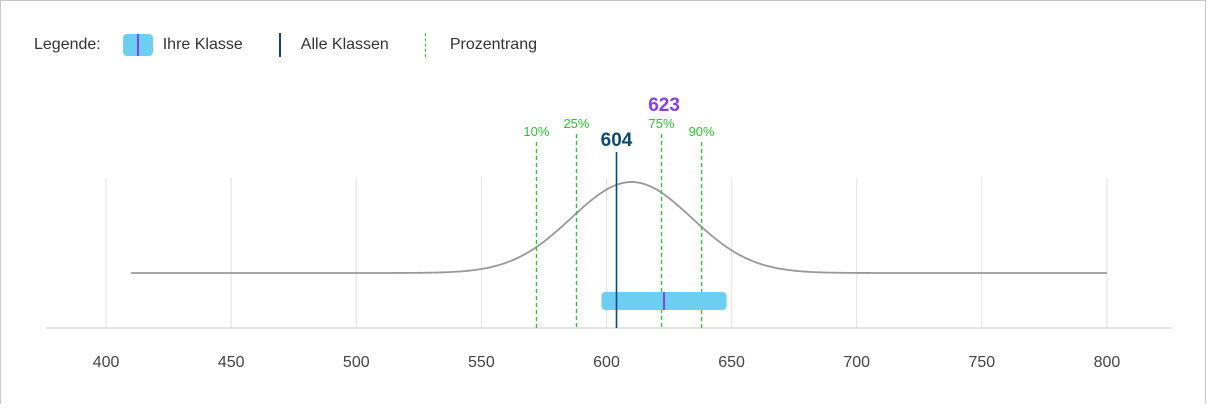 The height and width of the screenshot is (412, 1212). What do you see at coordinates (981, 362) in the screenshot?
I see `x-tick-label: 750` at bounding box center [981, 362].